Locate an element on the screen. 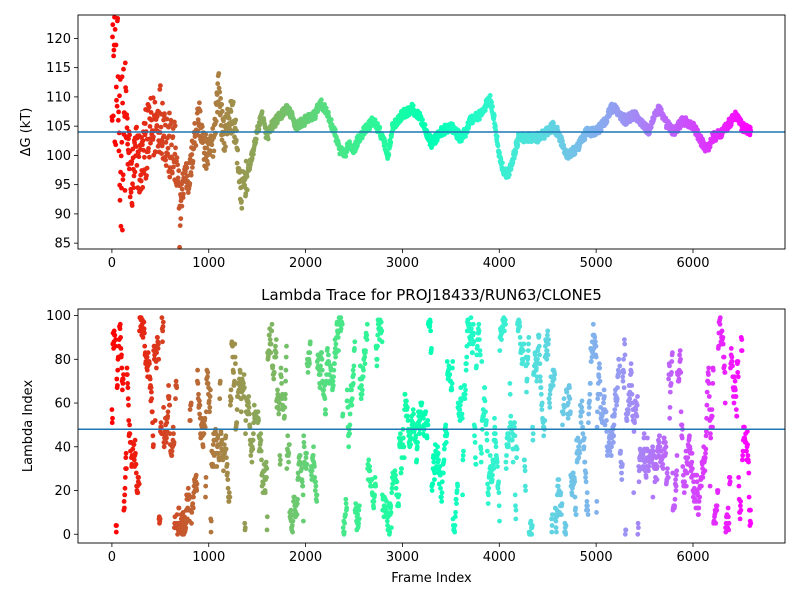 The width and height of the screenshot is (800, 600). y-axis-label: ΔG (kT) is located at coordinates (26, 132).